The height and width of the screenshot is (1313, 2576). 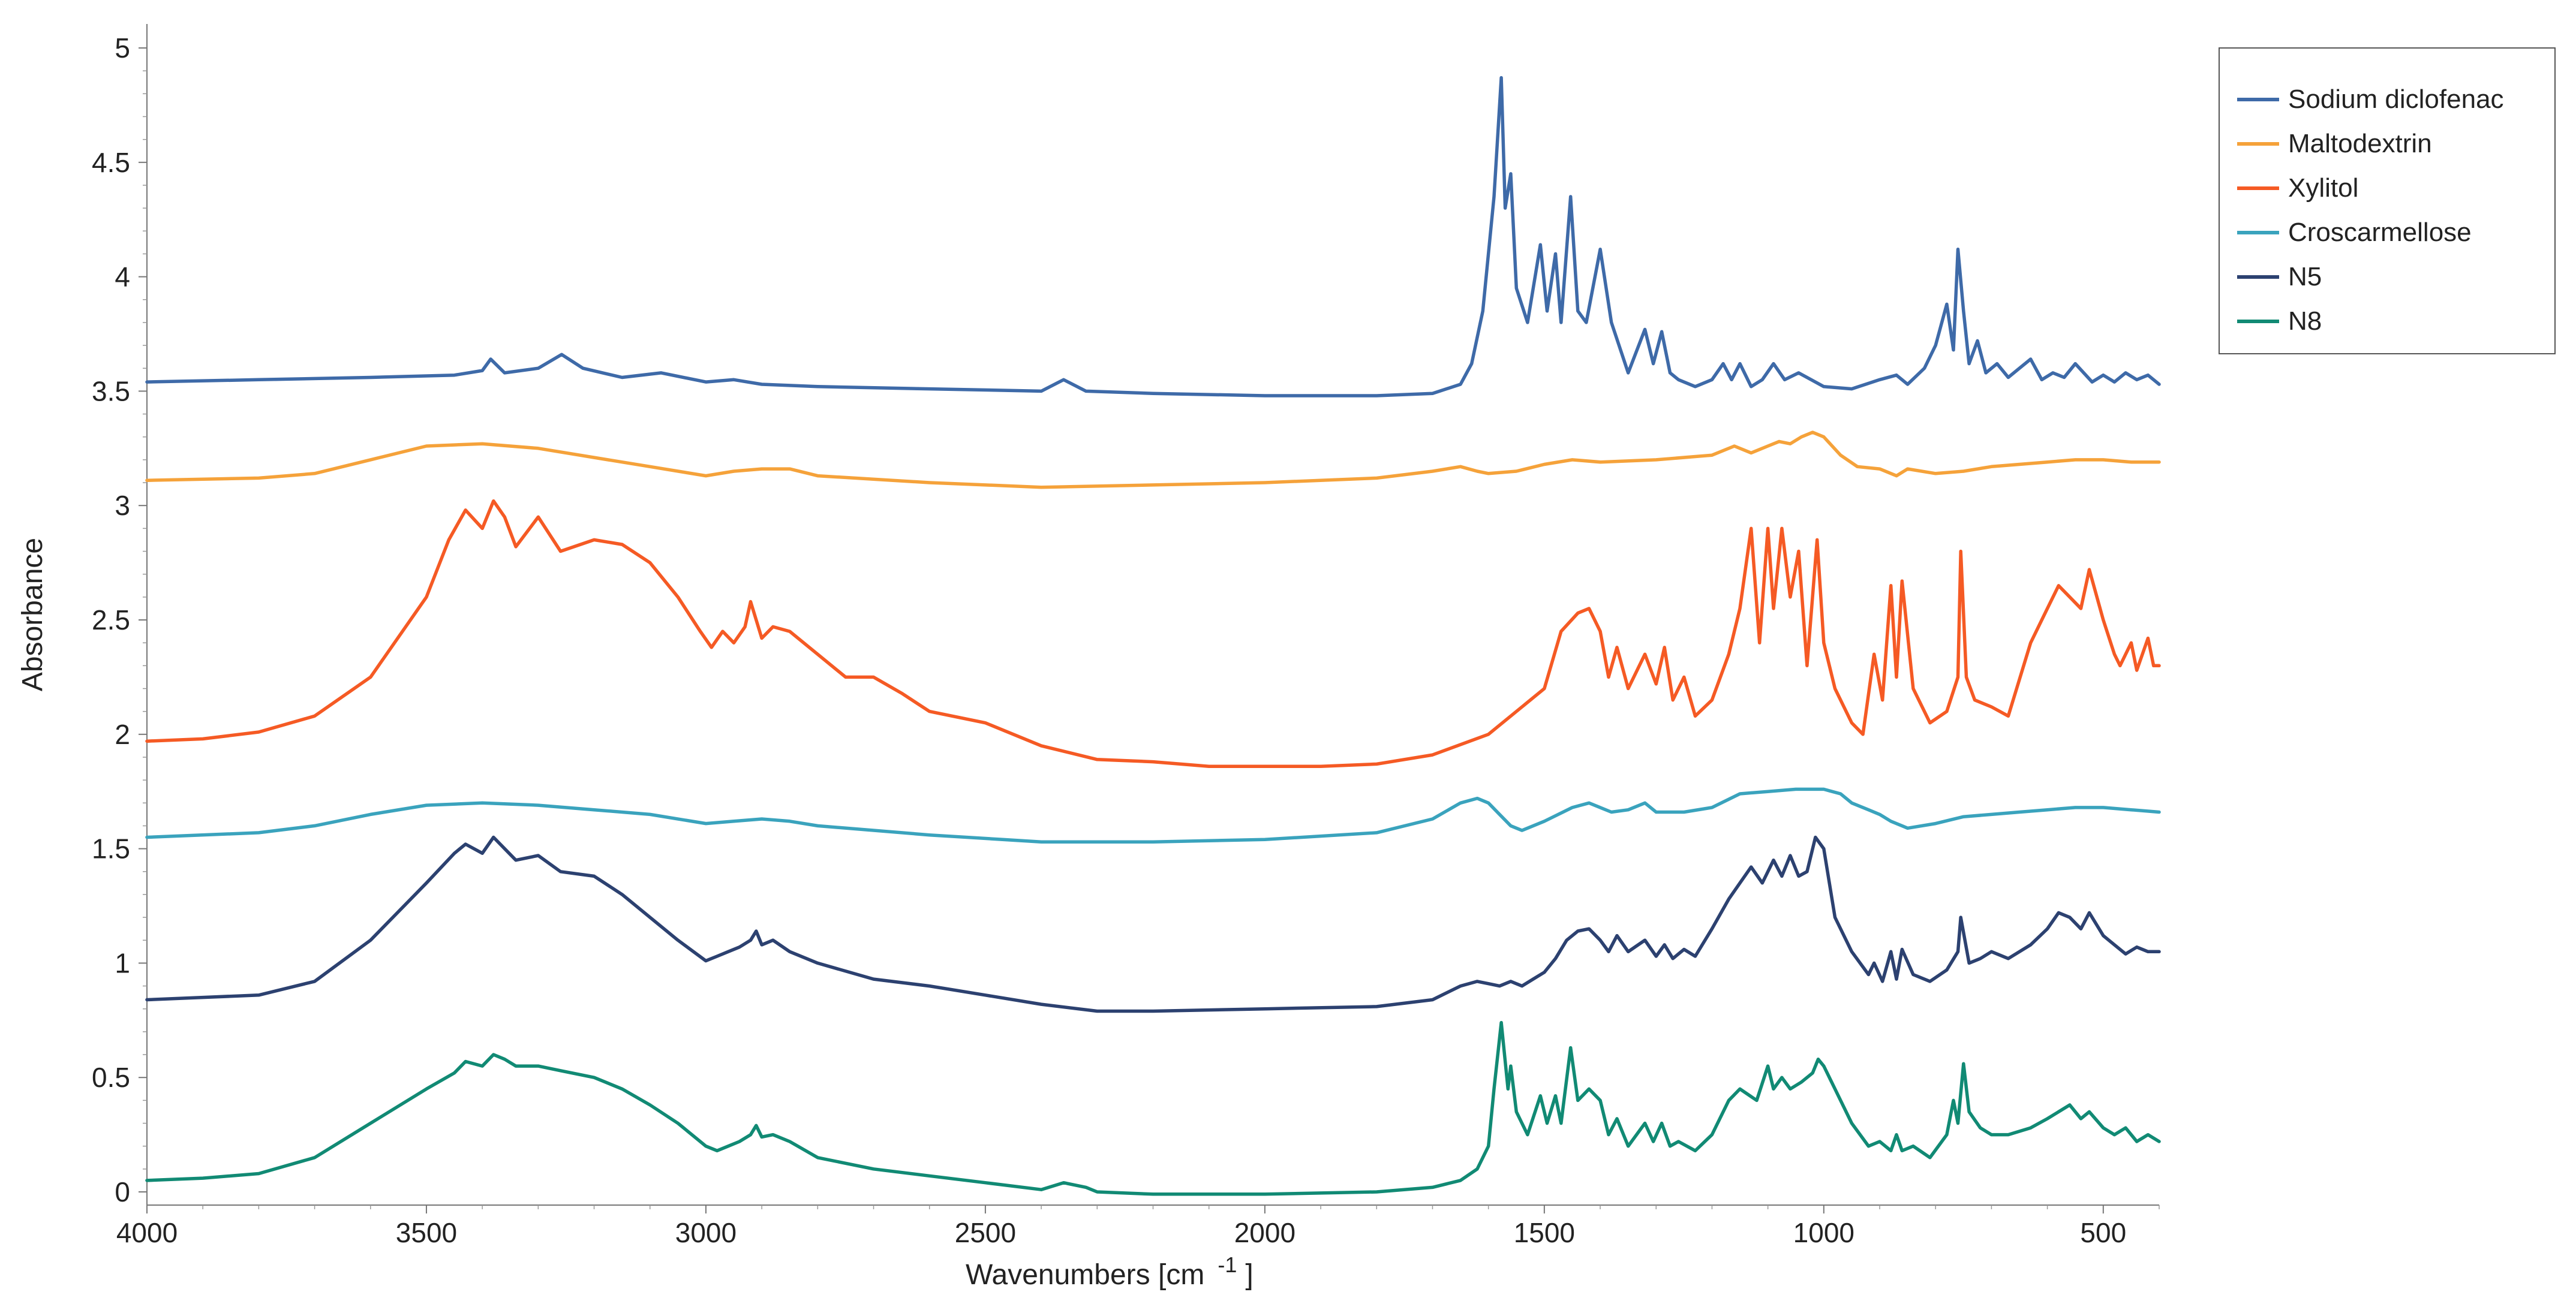 What do you see at coordinates (1153, 1108) in the screenshot?
I see `series-line-n8` at bounding box center [1153, 1108].